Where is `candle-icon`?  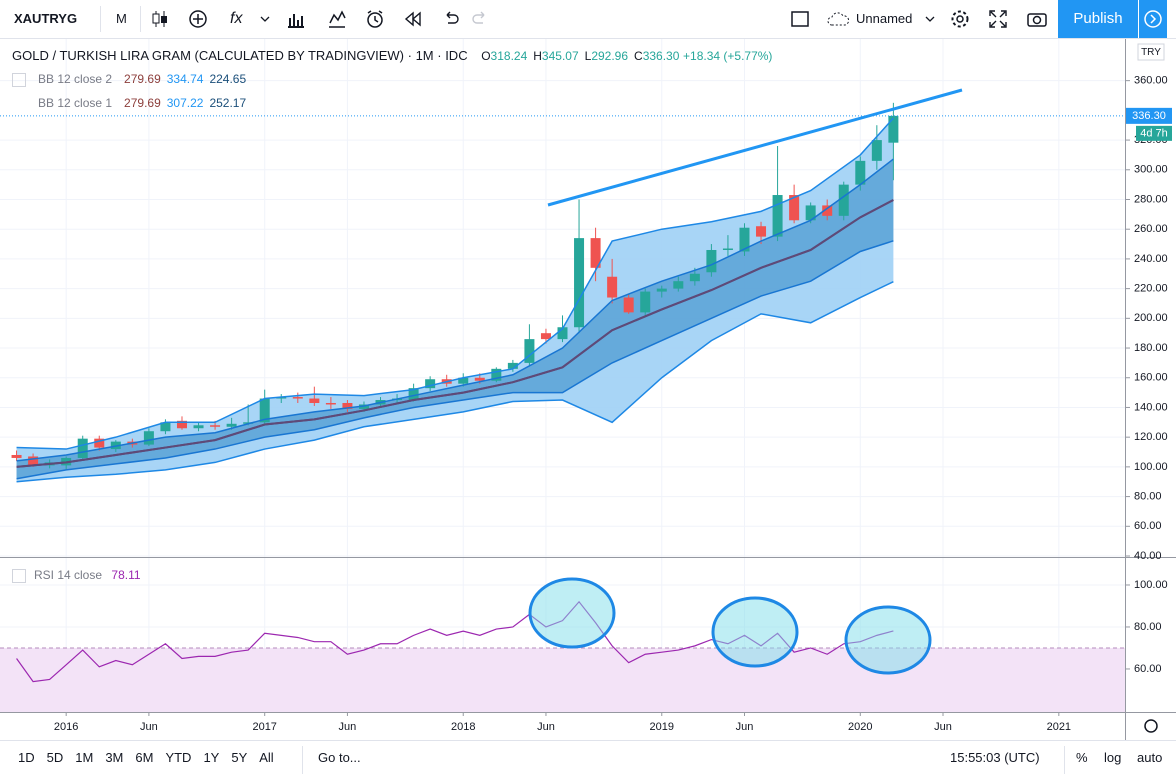
candle-icon is located at coordinates (160, 19).